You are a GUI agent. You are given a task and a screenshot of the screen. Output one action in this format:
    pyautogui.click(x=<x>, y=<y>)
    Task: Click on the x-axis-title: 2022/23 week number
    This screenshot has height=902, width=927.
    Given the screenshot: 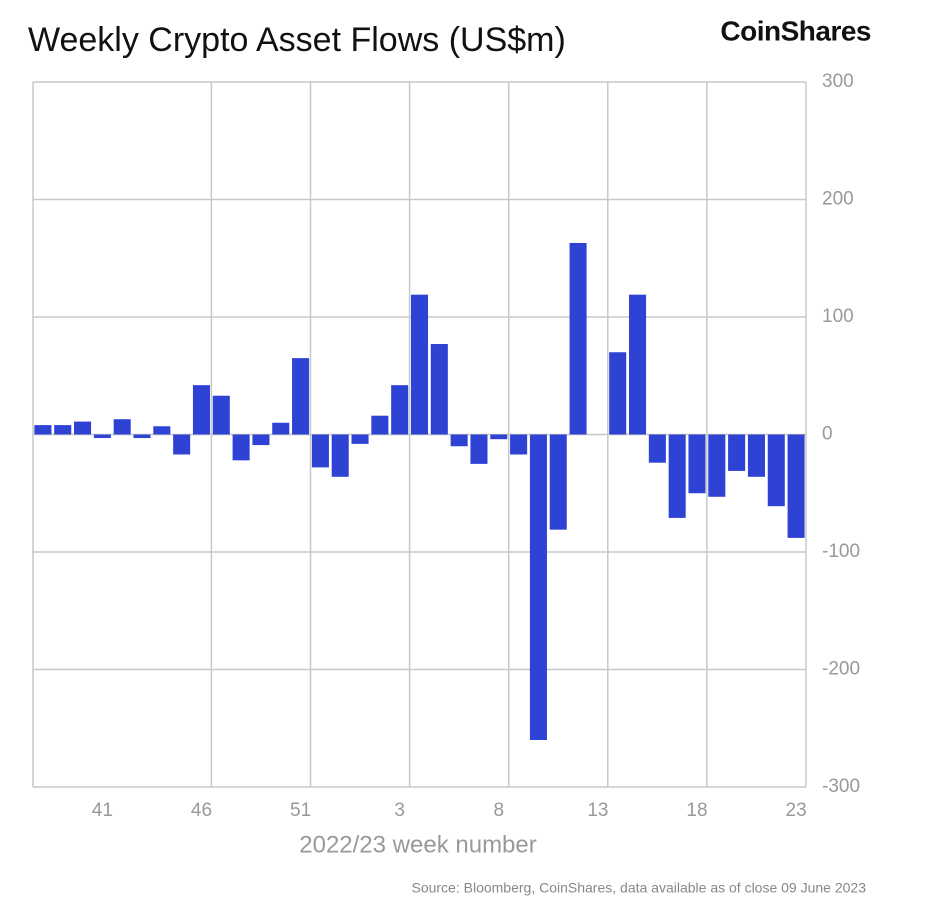 What is the action you would take?
    pyautogui.click(x=418, y=844)
    